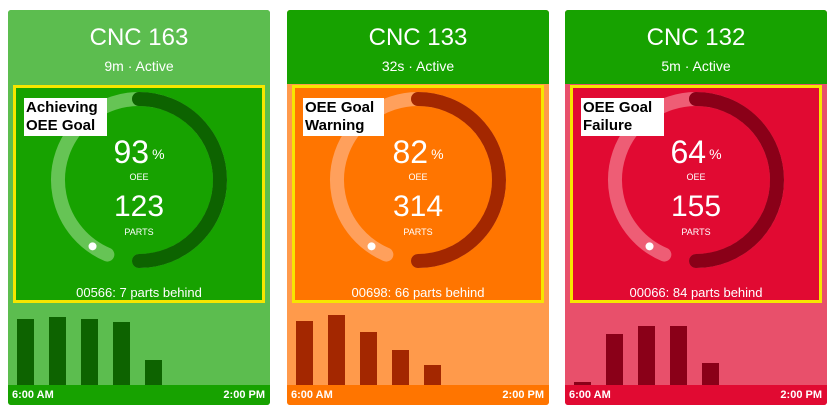 This screenshot has height=417, width=838. Describe the element at coordinates (139, 292) in the screenshot. I see `parts-behind-text: 00566: 7 parts behind` at that location.